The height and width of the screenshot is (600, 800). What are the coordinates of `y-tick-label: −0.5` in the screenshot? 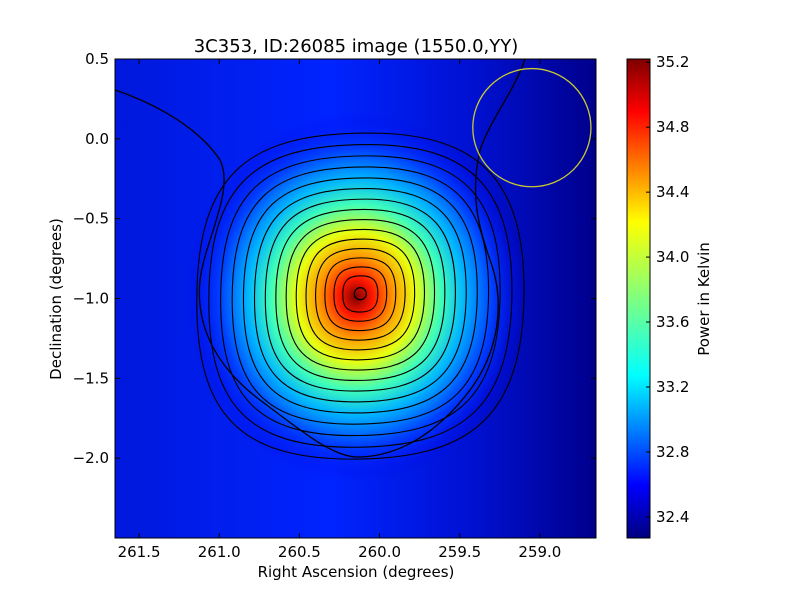 It's located at (91, 219).